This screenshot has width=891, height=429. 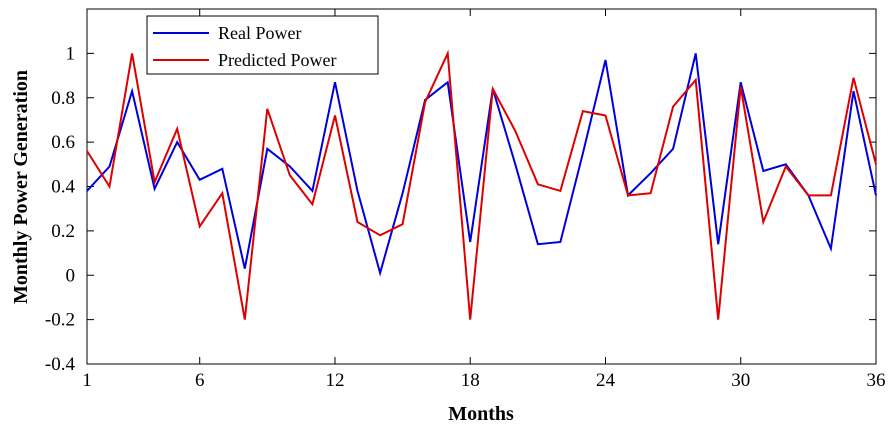 What do you see at coordinates (63, 231) in the screenshot?
I see `y-tick-label: 0.2` at bounding box center [63, 231].